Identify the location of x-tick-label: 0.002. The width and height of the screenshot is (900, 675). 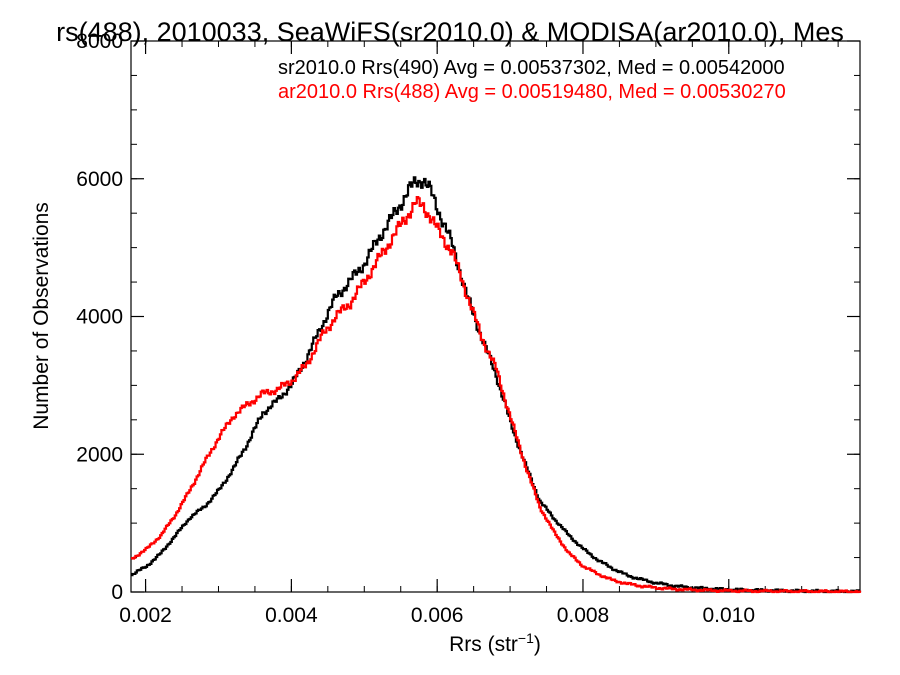
(145, 615).